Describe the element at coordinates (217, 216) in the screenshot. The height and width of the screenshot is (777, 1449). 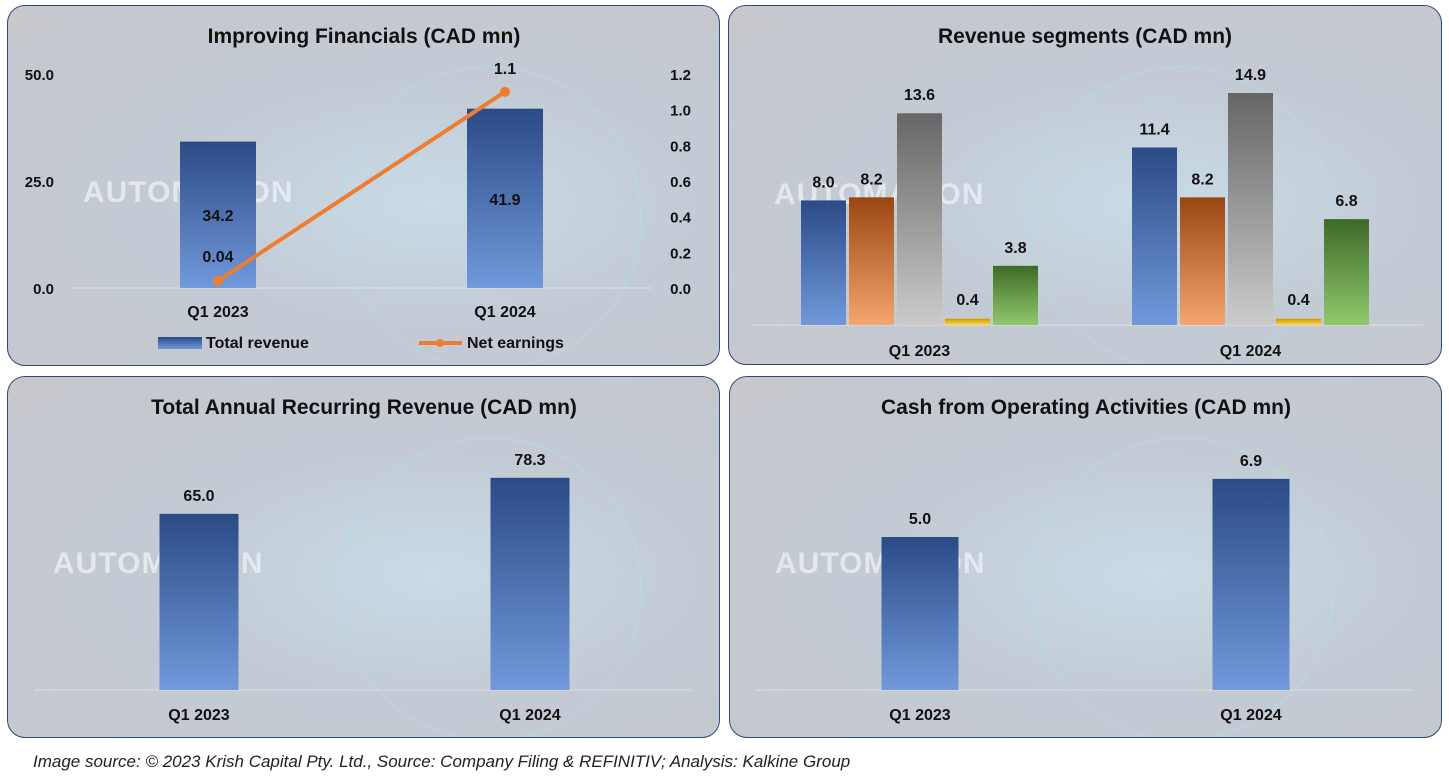
I see `data-label-total-revenue: 34.2` at that location.